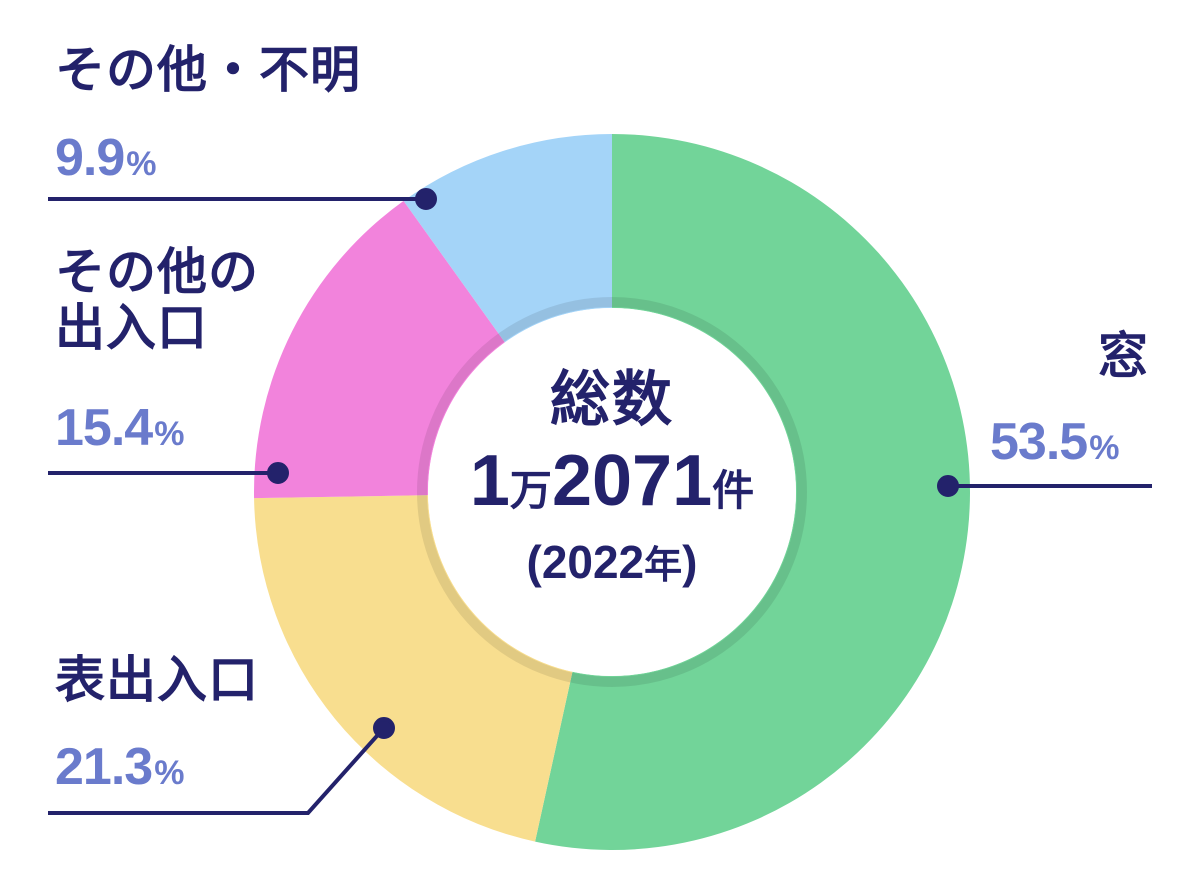  Describe the element at coordinates (157, 272) in the screenshot. I see `label-other-entrance-line1: その他の` at that location.